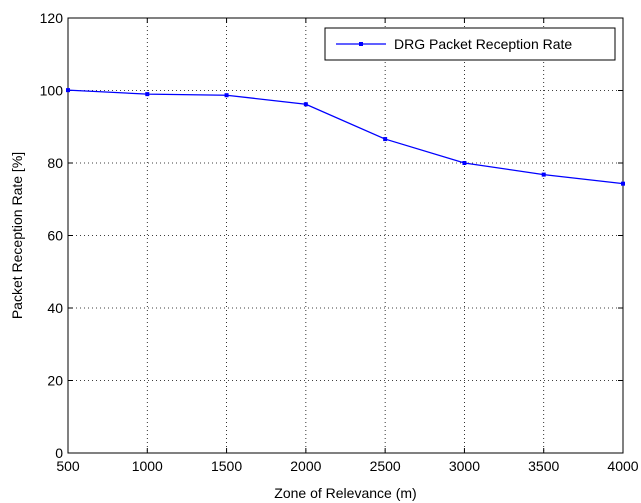 This screenshot has width=641, height=503. I want to click on x-tick-label: 2000, so click(305, 466).